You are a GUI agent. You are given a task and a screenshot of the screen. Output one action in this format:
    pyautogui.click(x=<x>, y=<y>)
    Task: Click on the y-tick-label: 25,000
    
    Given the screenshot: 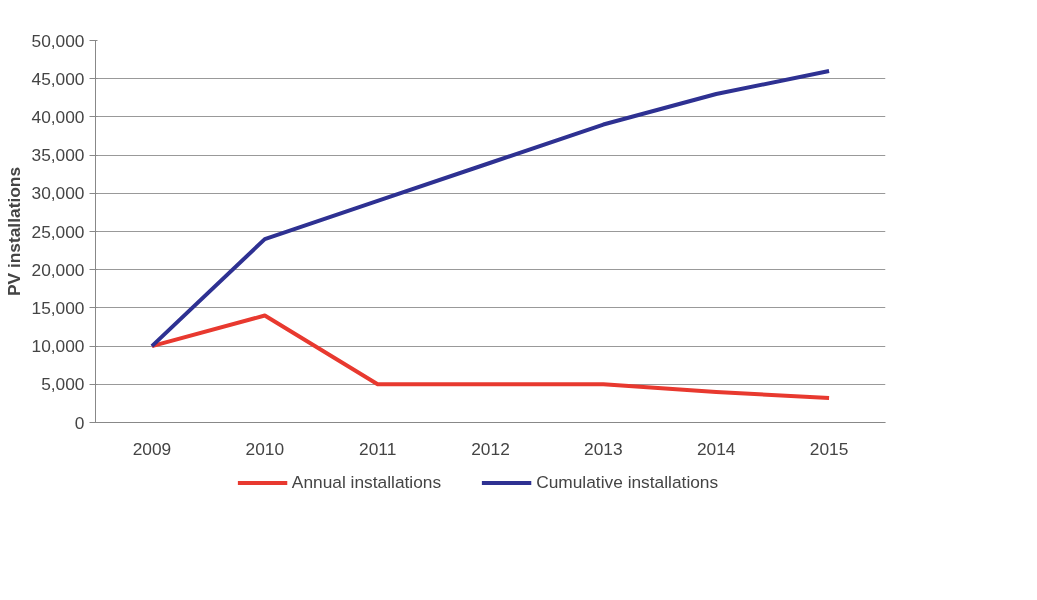 What is the action you would take?
    pyautogui.click(x=58, y=231)
    